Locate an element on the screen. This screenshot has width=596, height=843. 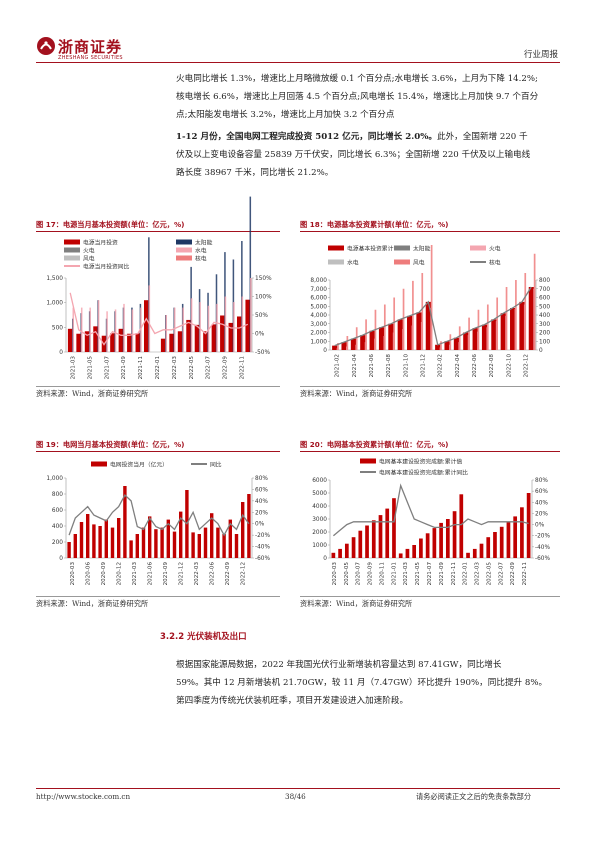
y-left-tick-label: 600 is located at coordinates (57, 511).